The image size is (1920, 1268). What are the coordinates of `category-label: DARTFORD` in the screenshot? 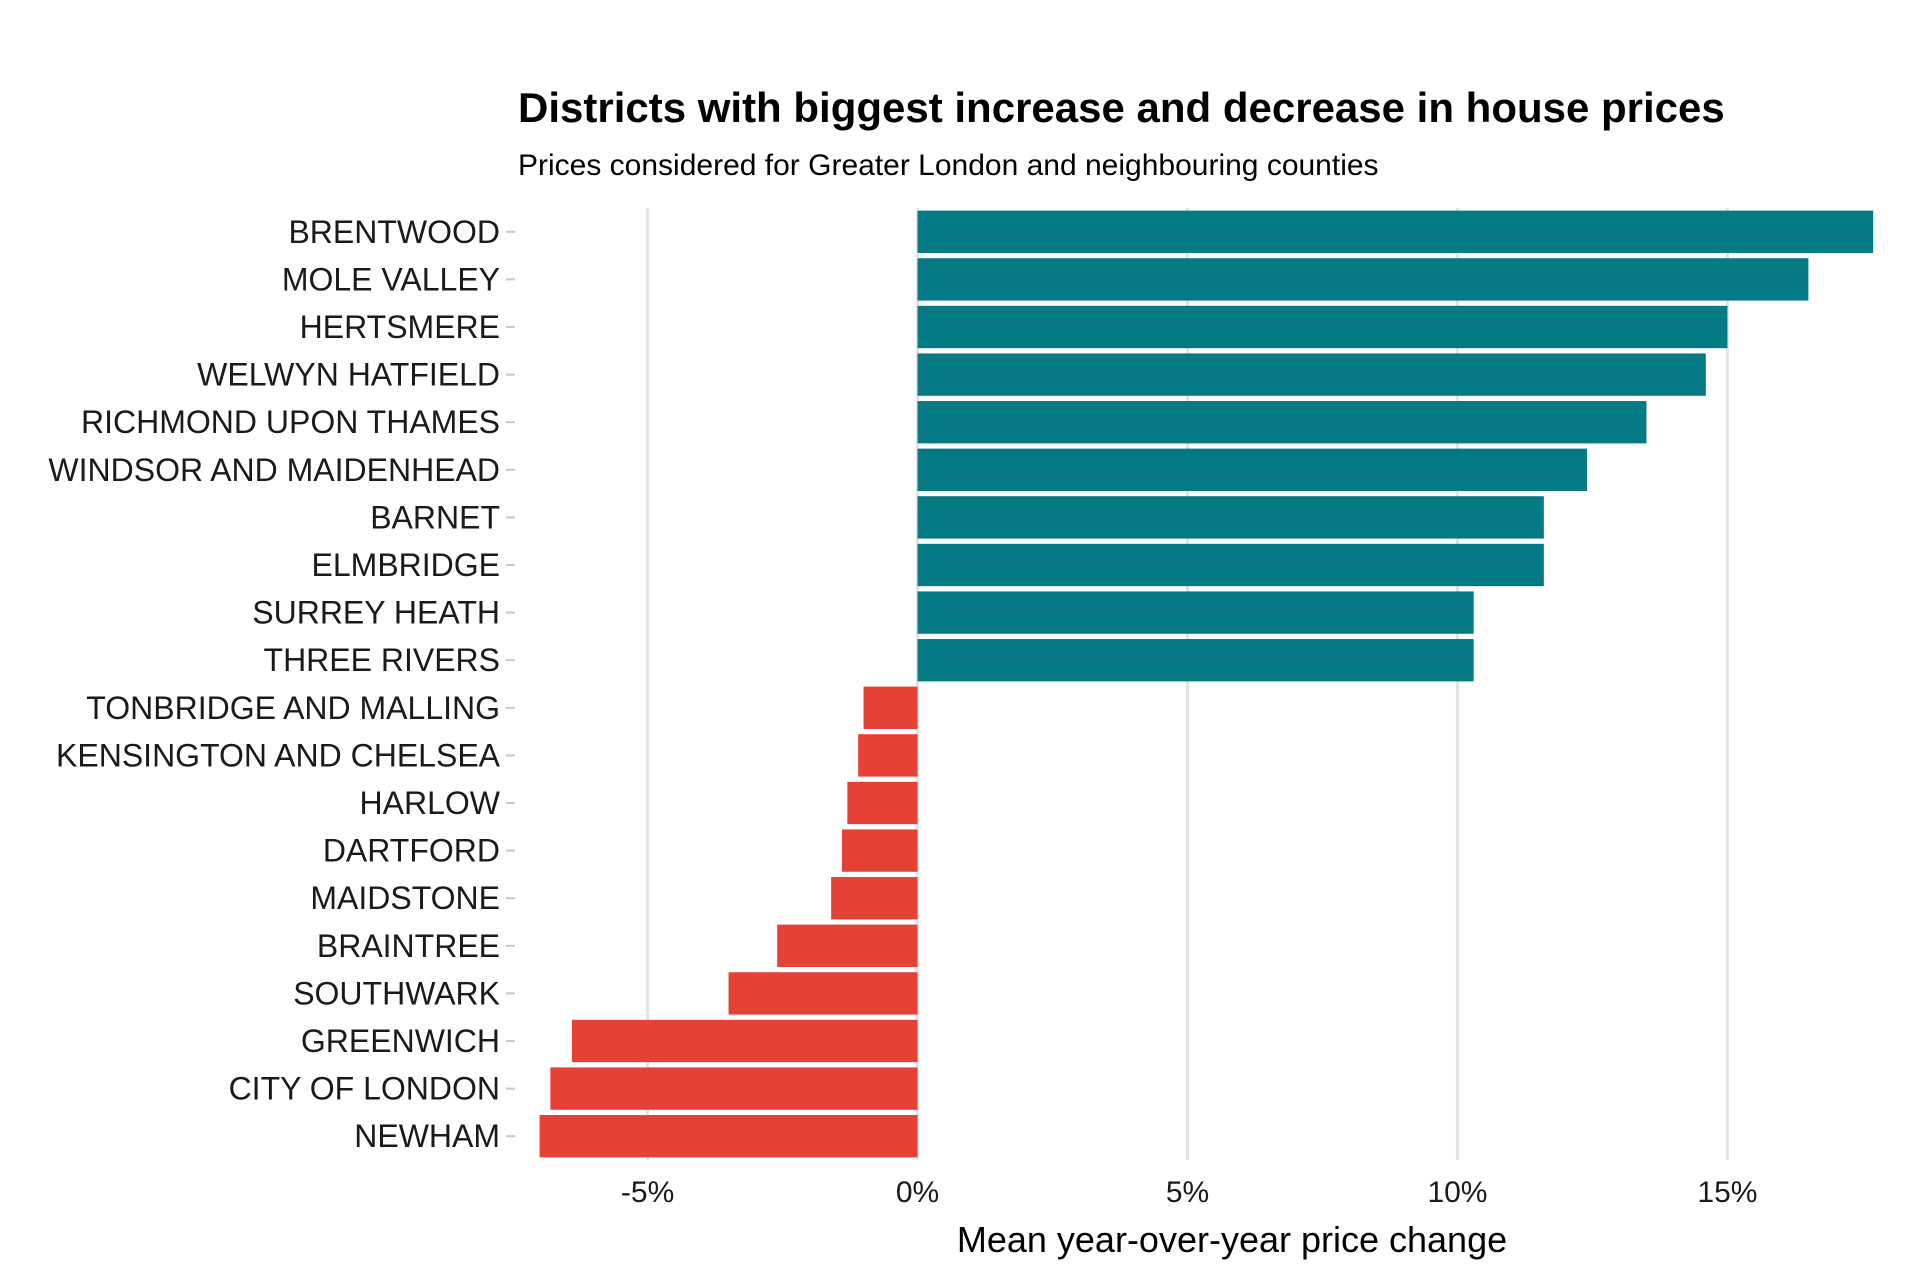 It's located at (411, 851).